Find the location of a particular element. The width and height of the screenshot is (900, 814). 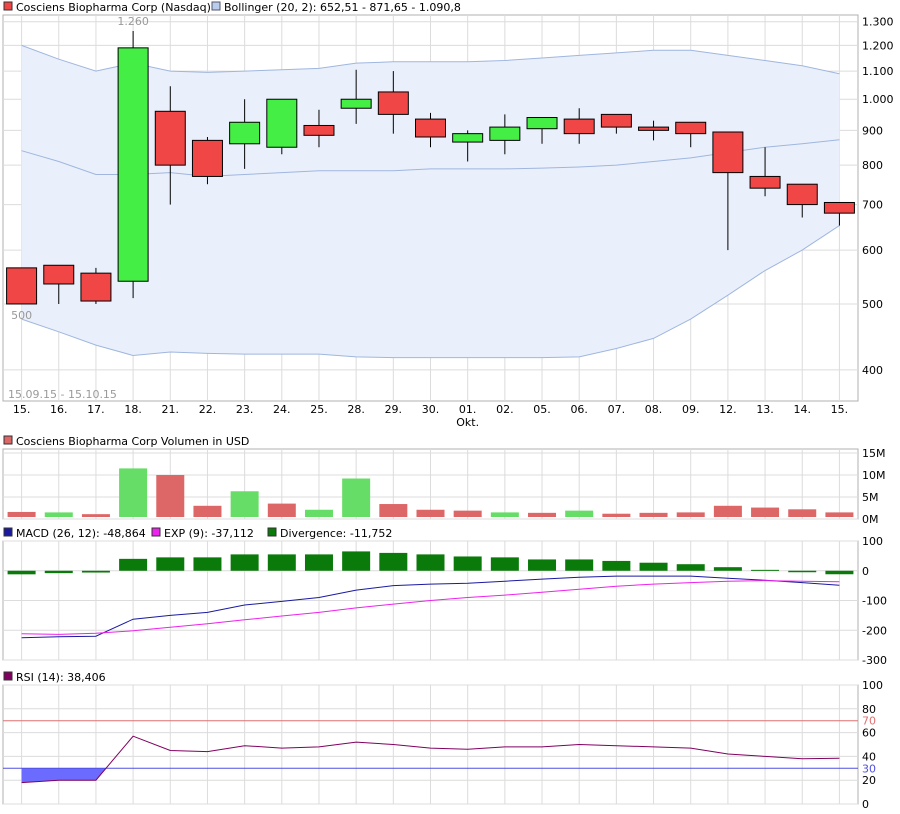

y-tick-label: 10M is located at coordinates (874, 475).